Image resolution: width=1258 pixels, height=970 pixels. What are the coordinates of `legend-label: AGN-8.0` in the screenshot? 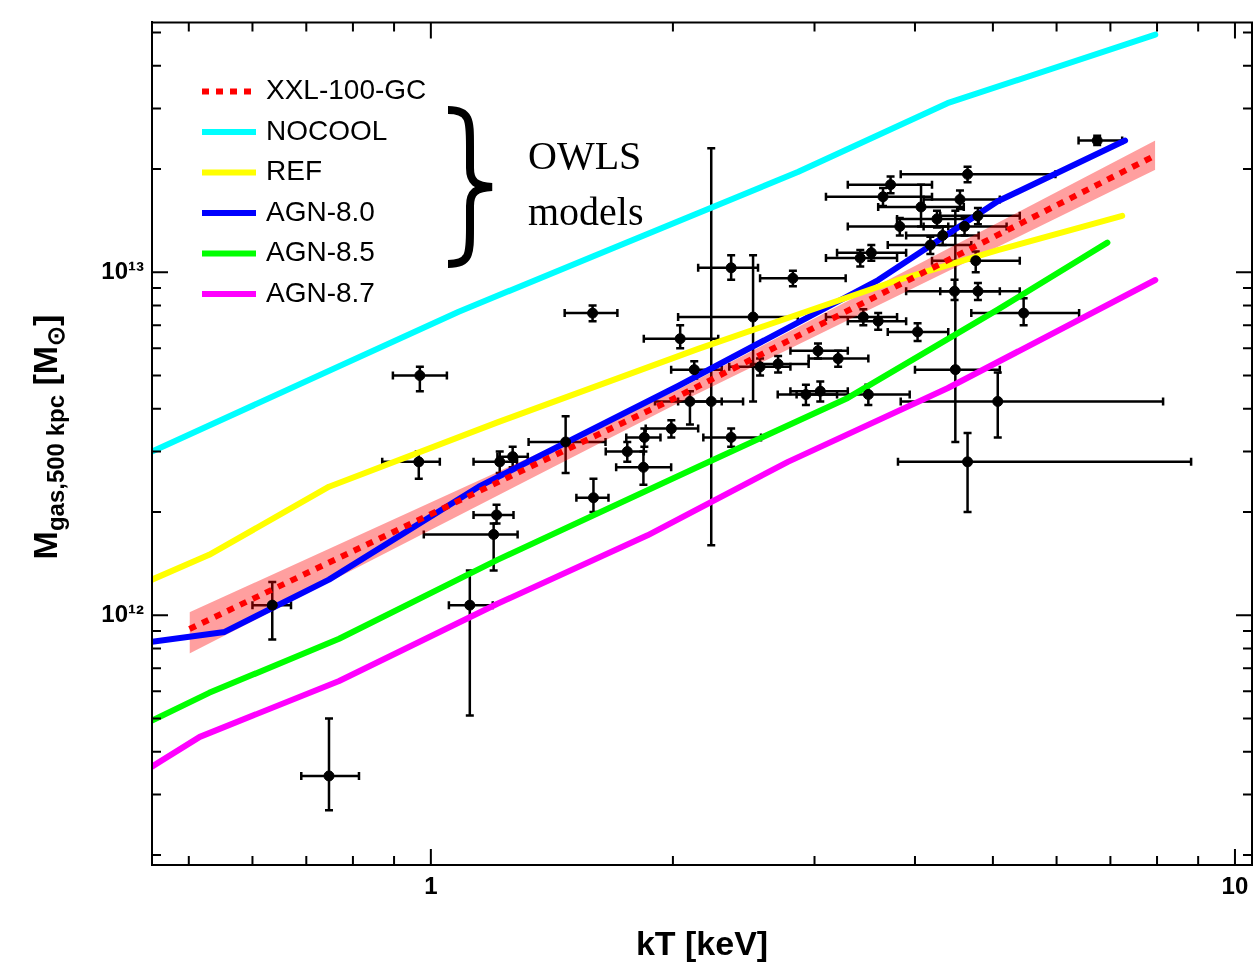 It's located at (320, 211).